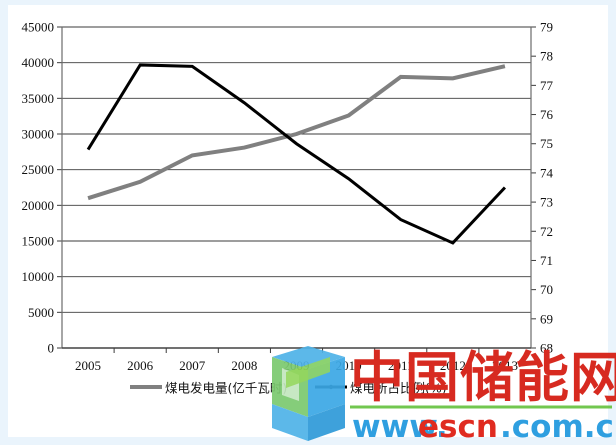  I want to click on x-axis-category-label: 2008, so click(244, 365).